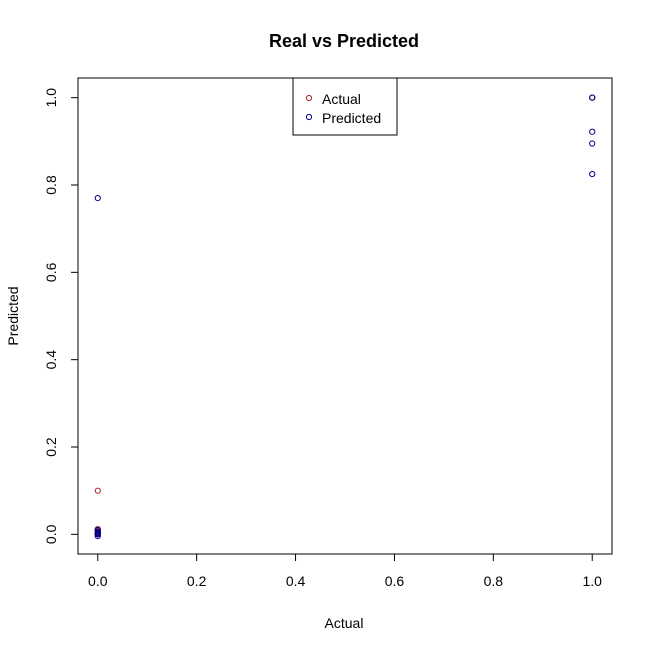 The width and height of the screenshot is (653, 653). I want to click on legend-marker-predicted, so click(309, 117).